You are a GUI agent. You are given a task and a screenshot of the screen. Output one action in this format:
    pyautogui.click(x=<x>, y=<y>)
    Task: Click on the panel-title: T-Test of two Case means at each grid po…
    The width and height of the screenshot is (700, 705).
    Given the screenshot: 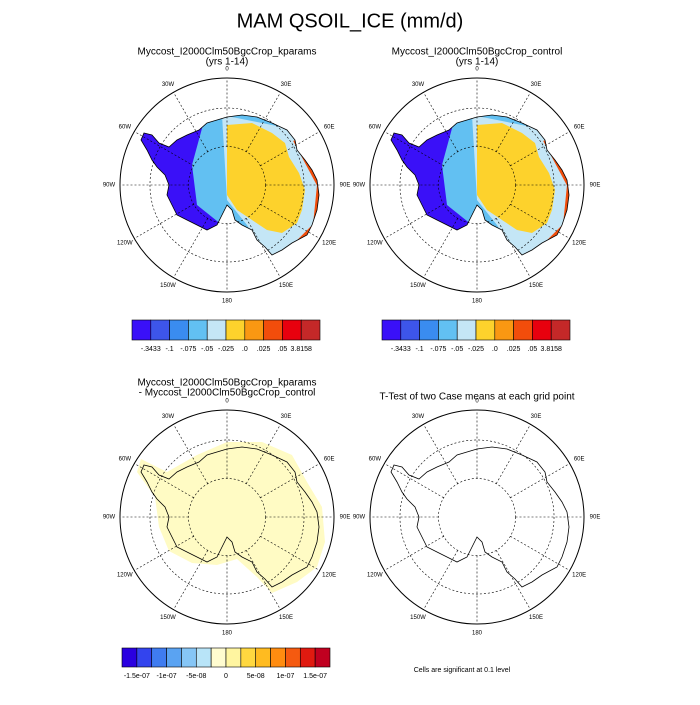 What is the action you would take?
    pyautogui.click(x=476, y=397)
    